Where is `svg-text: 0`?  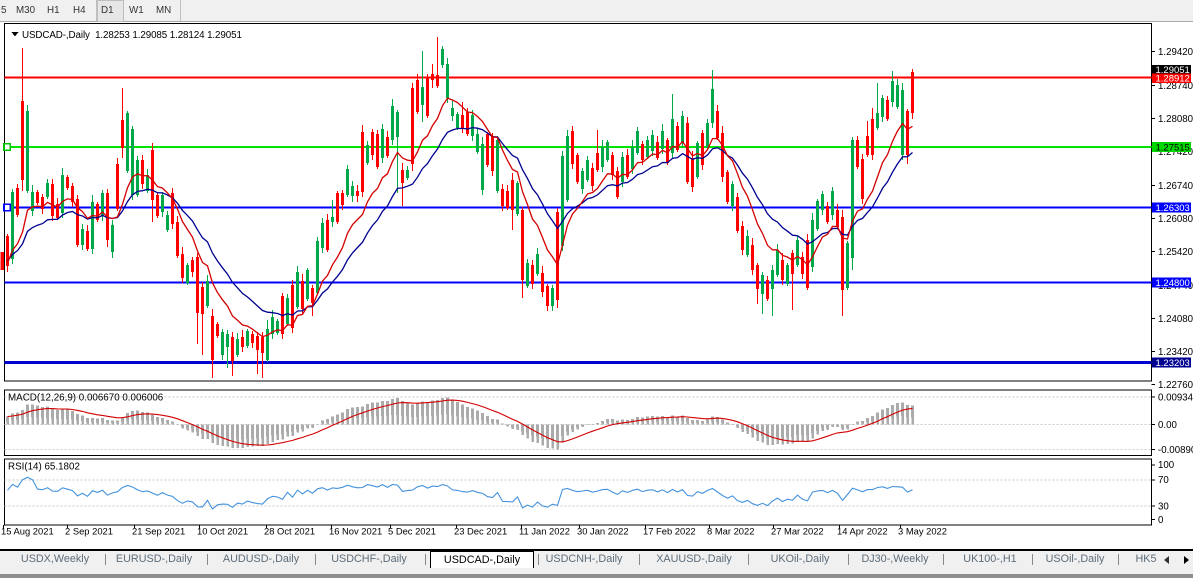
svg-text: 0 is located at coordinates (1161, 520).